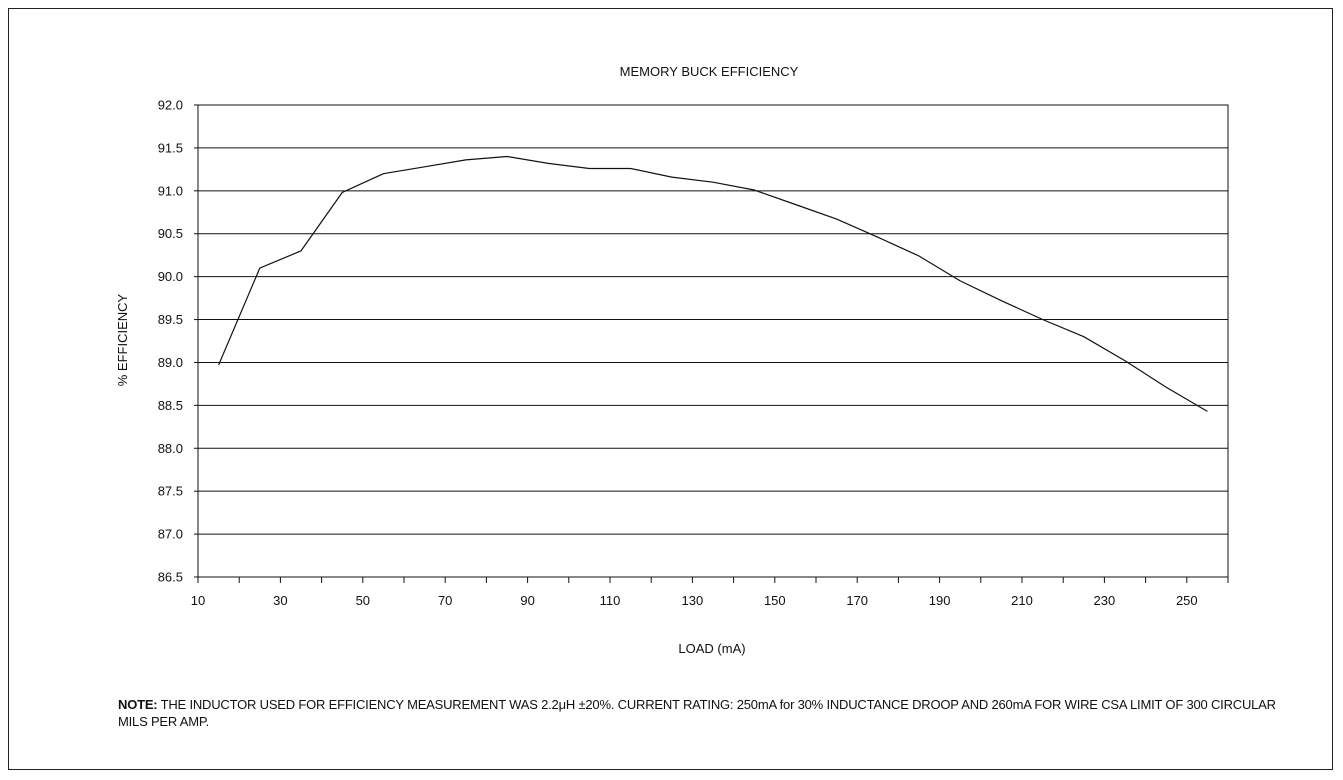  What do you see at coordinates (1105, 600) in the screenshot?
I see `x-tick-label: 230` at bounding box center [1105, 600].